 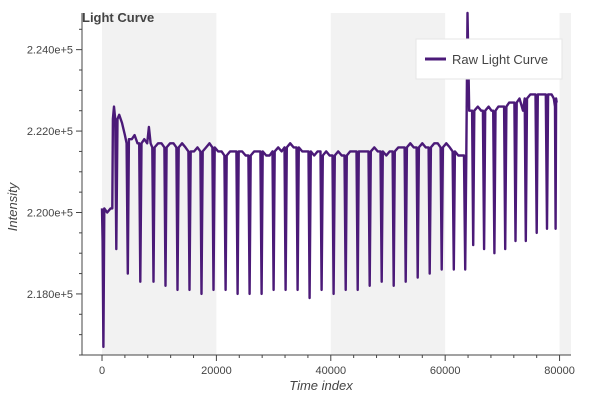 What do you see at coordinates (330, 371) in the screenshot?
I see `x-tick-label: 40000` at bounding box center [330, 371].